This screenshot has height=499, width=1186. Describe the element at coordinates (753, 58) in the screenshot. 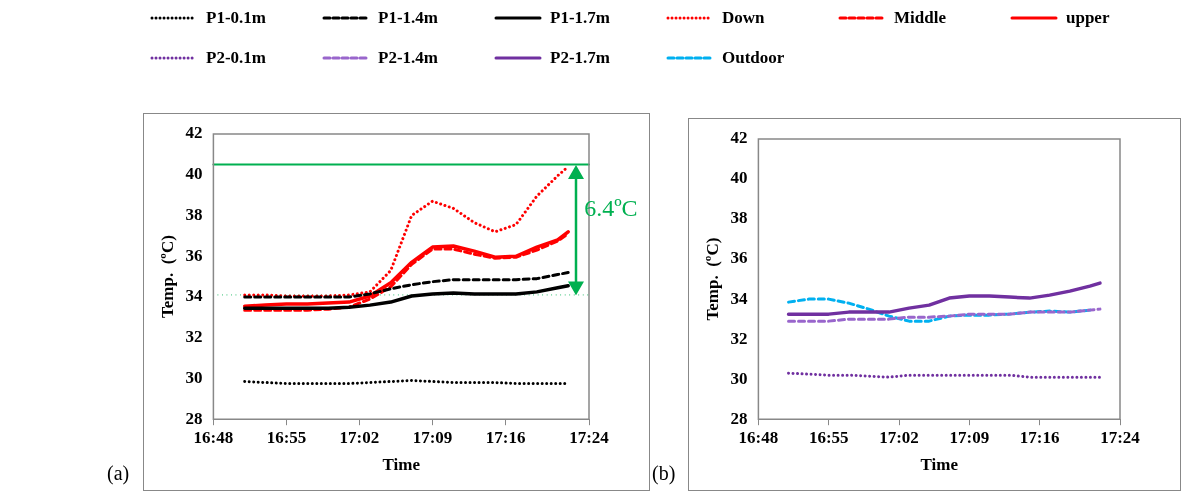

I see `legend-label: Outdoor` at that location.